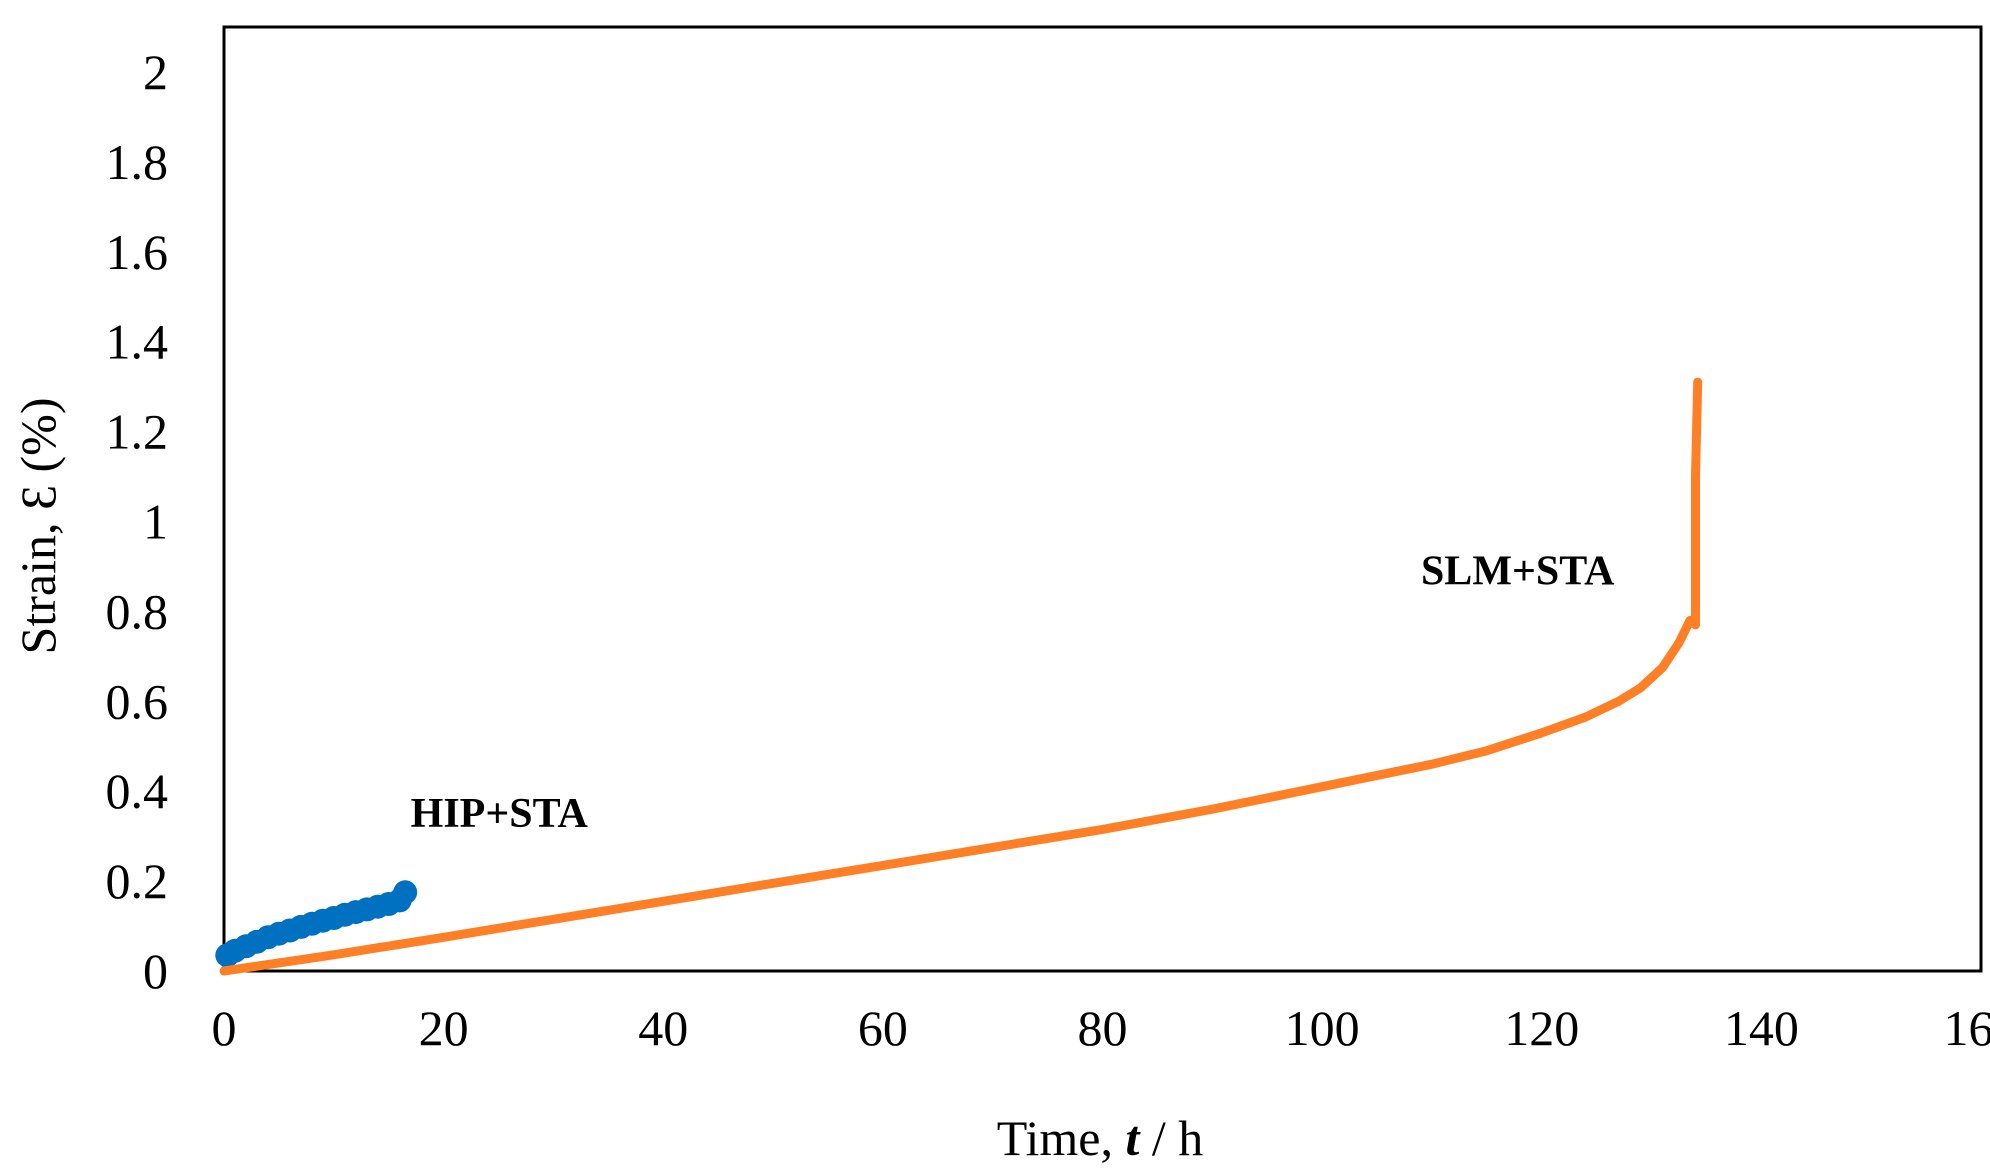  Describe the element at coordinates (663, 1028) in the screenshot. I see `x-tick-label: 40` at that location.